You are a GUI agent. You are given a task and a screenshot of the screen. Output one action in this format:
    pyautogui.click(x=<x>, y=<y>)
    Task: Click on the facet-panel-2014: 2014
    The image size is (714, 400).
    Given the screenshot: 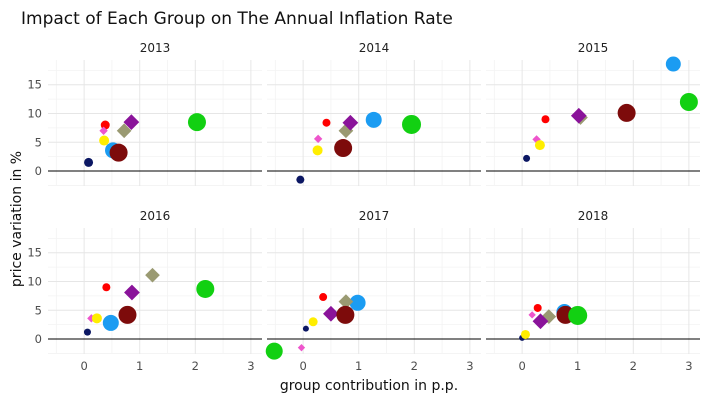 What is the action you would take?
    pyautogui.click(x=374, y=113)
    